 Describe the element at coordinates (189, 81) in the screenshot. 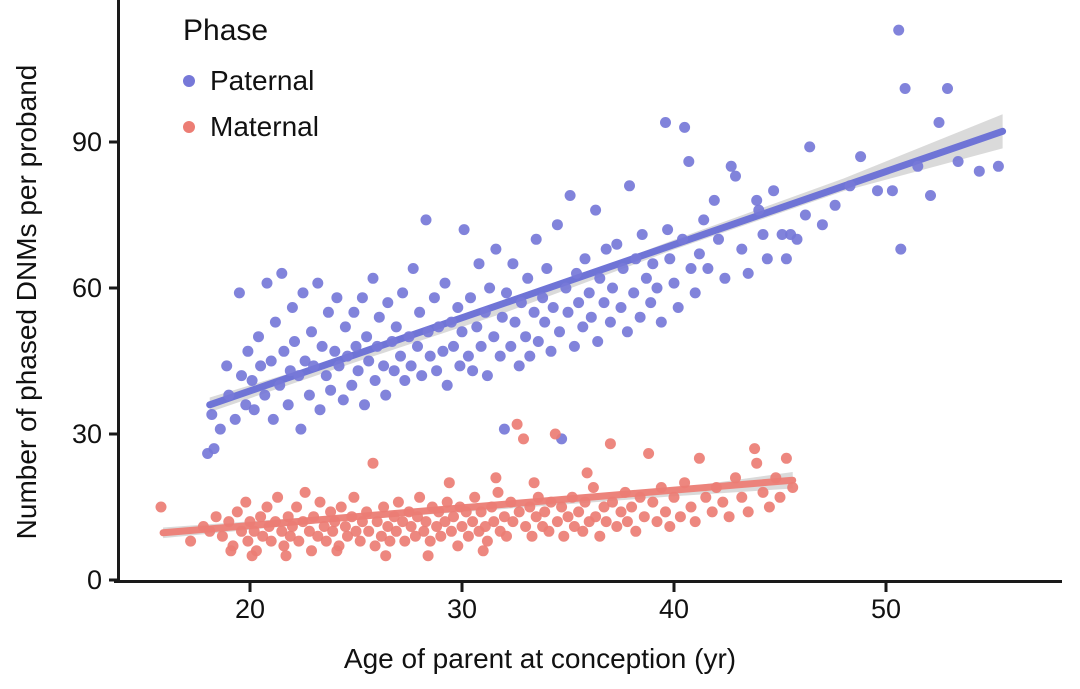

I see `paternal-marker-icon` at that location.